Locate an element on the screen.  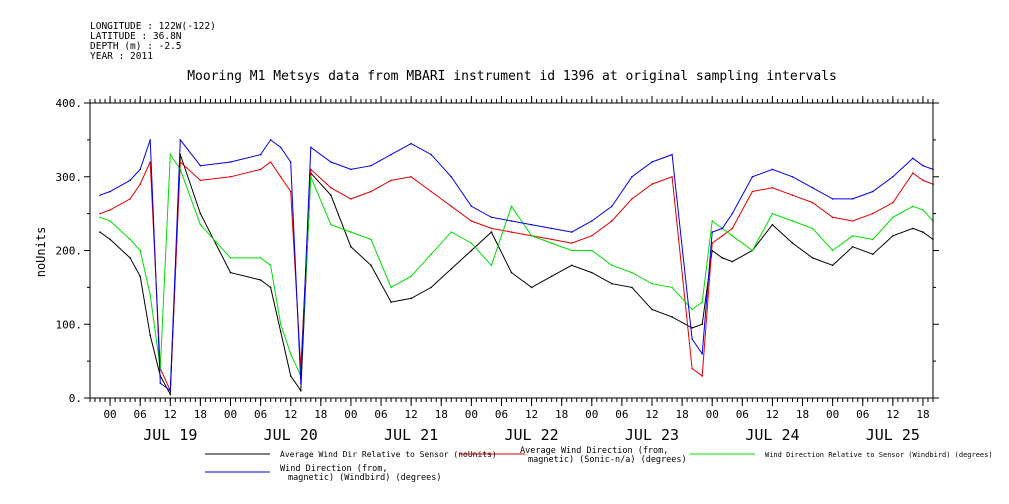
legend-label-2-line2: magnetic) (Sonic-n/a) (degrees) is located at coordinates (607, 460).